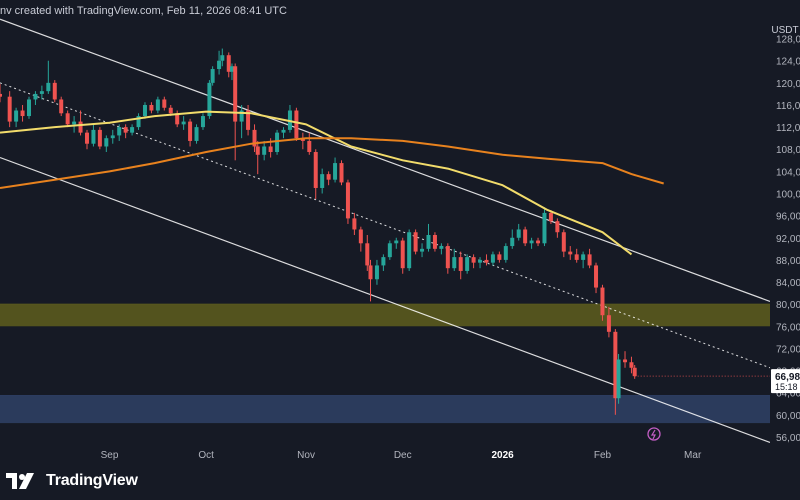 Image resolution: width=800 pixels, height=500 pixels. I want to click on tradingview-logo-icon, so click(20, 481).